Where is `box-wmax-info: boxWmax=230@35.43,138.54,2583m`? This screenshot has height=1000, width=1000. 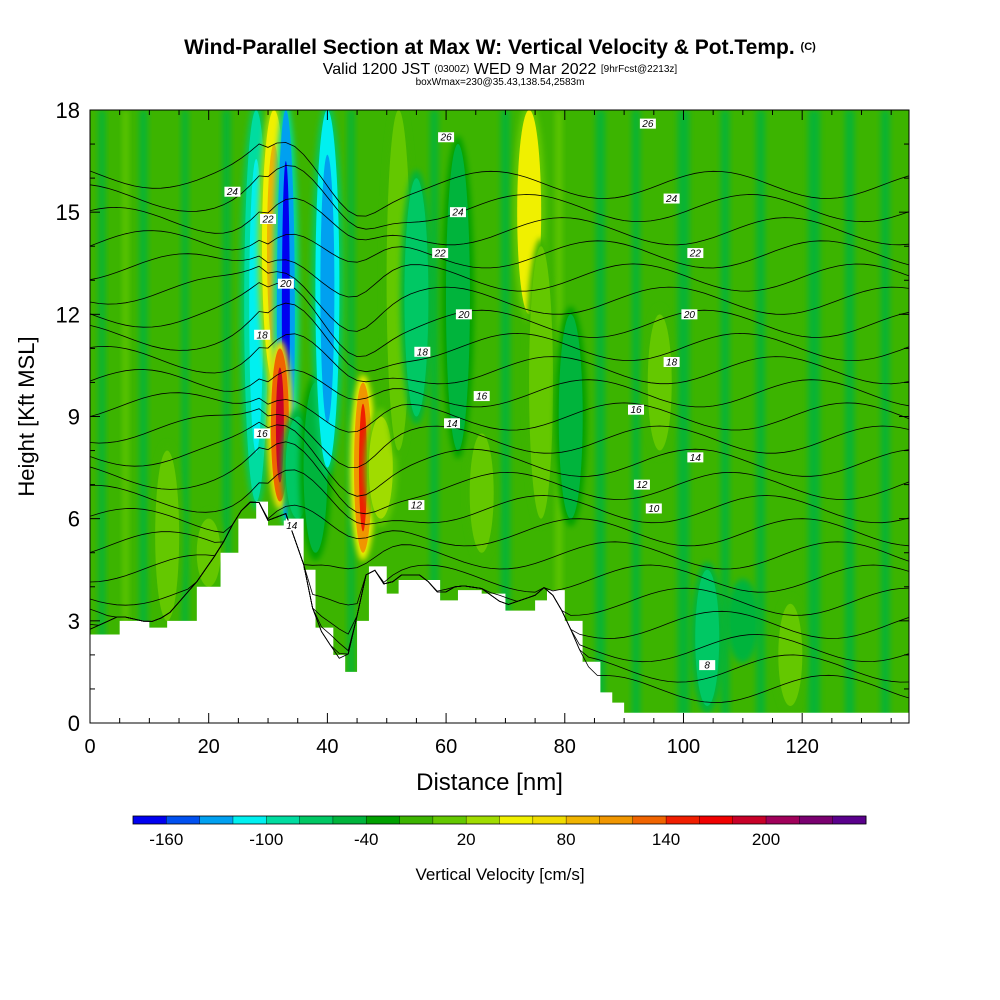
box-wmax-info: boxWmax=230@35.43,138.54,2583m is located at coordinates (500, 82).